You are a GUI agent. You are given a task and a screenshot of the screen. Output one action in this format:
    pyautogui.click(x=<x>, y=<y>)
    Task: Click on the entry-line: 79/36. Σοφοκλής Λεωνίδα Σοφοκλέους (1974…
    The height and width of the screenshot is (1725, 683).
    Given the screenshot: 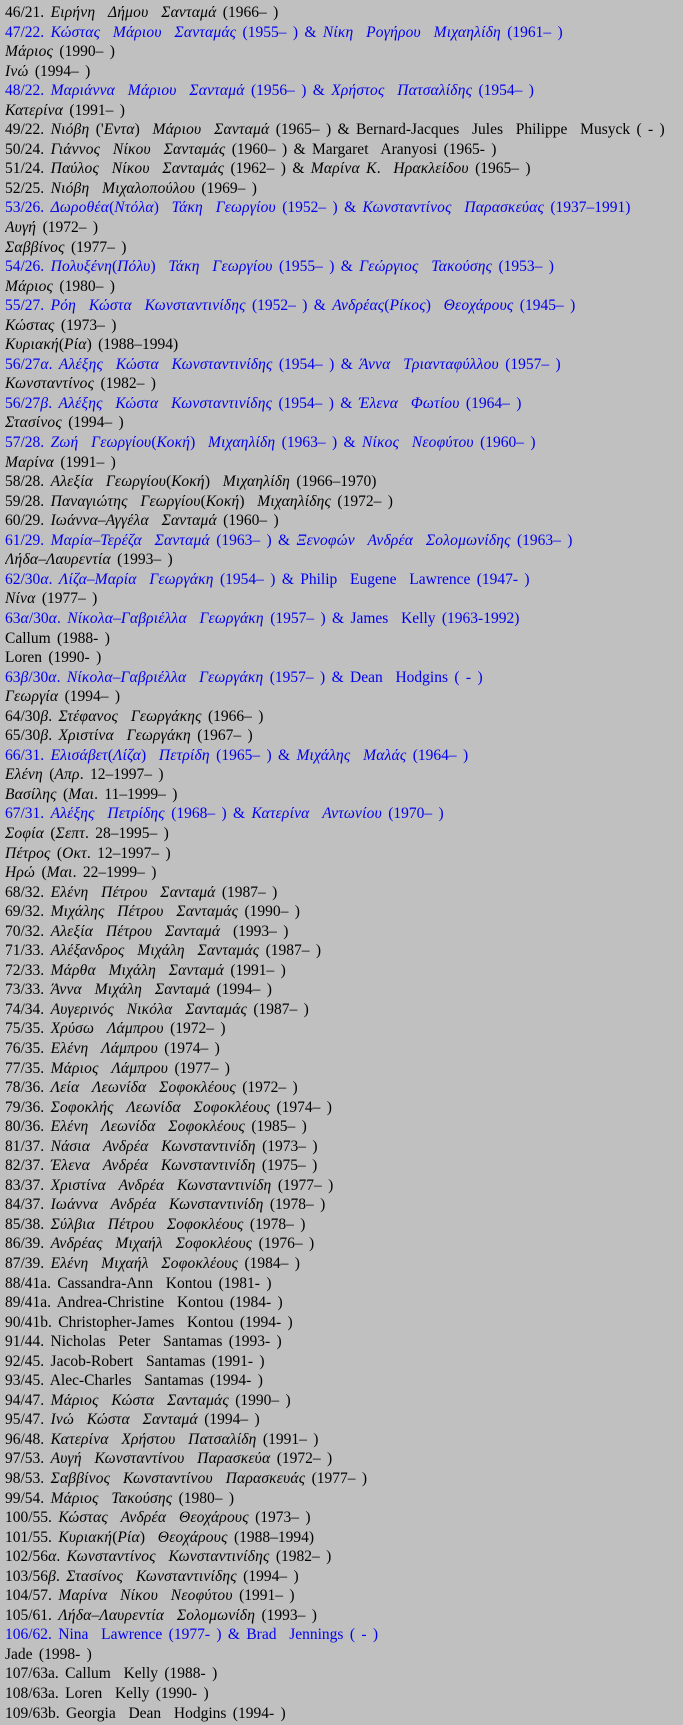 What is the action you would take?
    pyautogui.click(x=168, y=1107)
    